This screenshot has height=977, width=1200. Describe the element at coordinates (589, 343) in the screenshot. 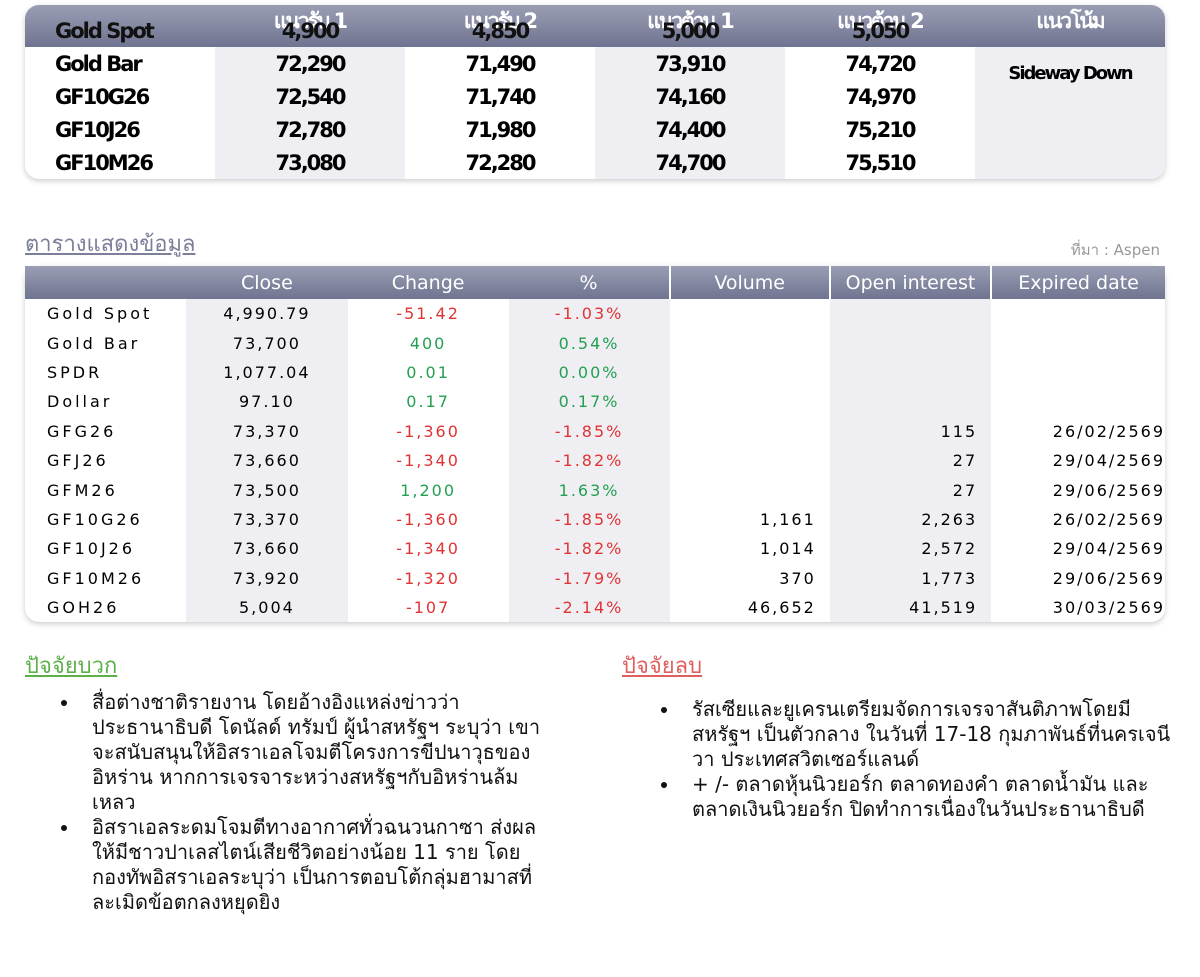

I see `cell: 0.54%` at that location.